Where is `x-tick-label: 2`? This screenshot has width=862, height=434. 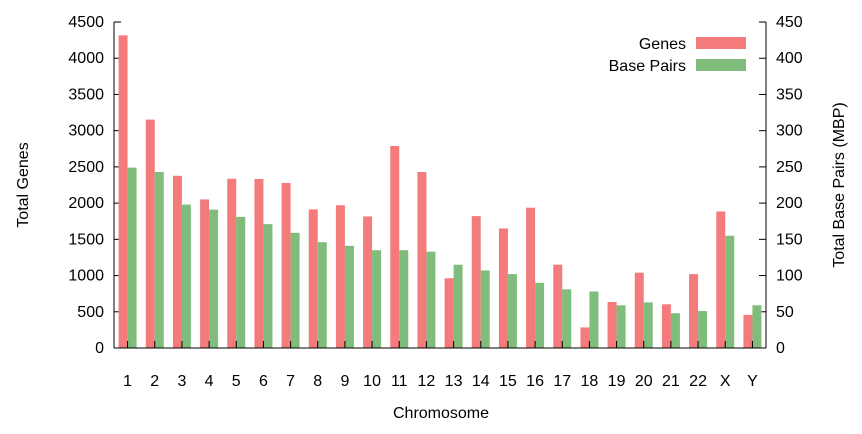 x-tick-label: 2 is located at coordinates (154, 381).